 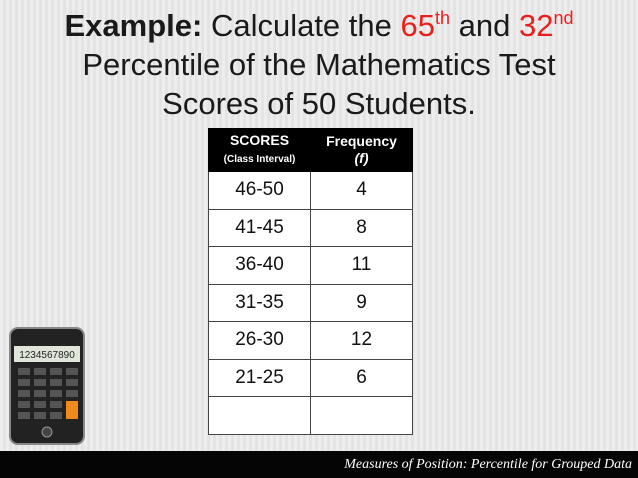 I want to click on frequency-cell: 9, so click(x=361, y=302).